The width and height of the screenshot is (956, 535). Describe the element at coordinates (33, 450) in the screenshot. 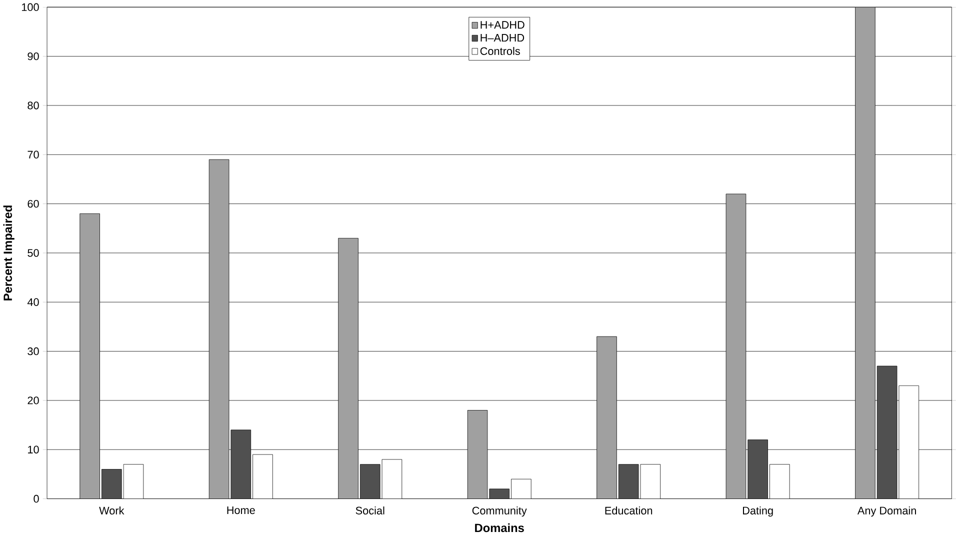

I see `y-tick-label: 10` at that location.